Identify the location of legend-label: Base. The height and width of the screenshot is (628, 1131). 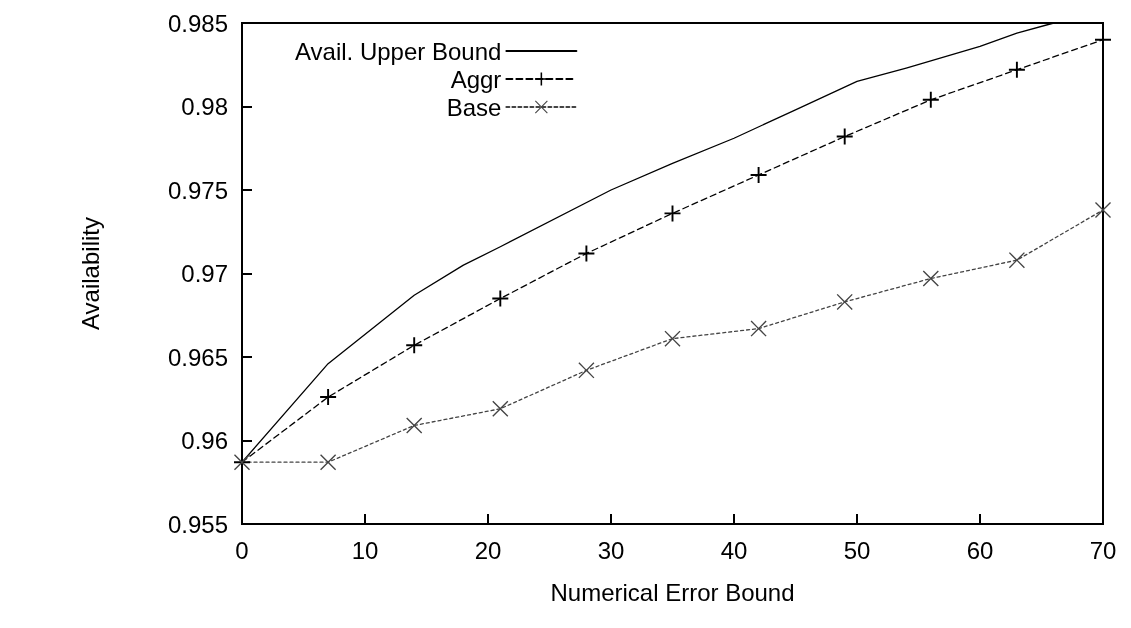
(474, 107).